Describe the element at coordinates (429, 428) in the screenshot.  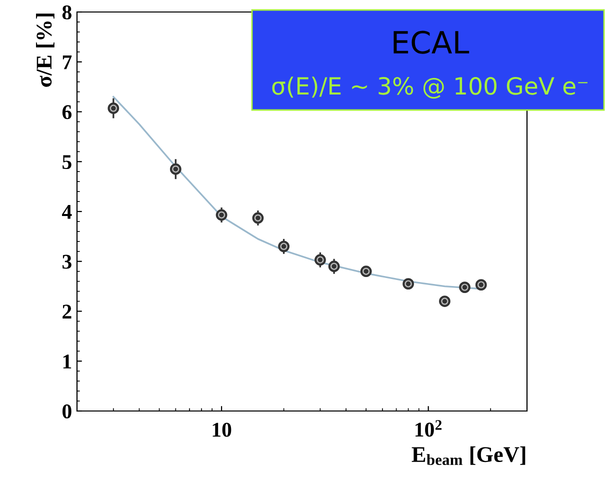
I see `x-tick-label: 10$^{2}$` at that location.